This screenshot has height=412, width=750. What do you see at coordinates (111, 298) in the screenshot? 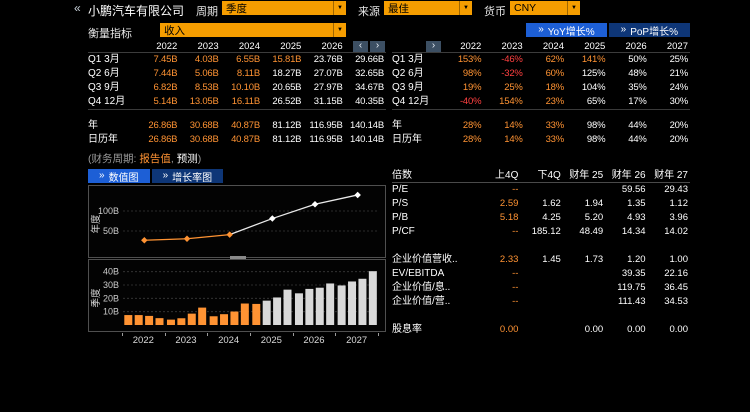
I see `svg-text: 20B` at bounding box center [111, 298].